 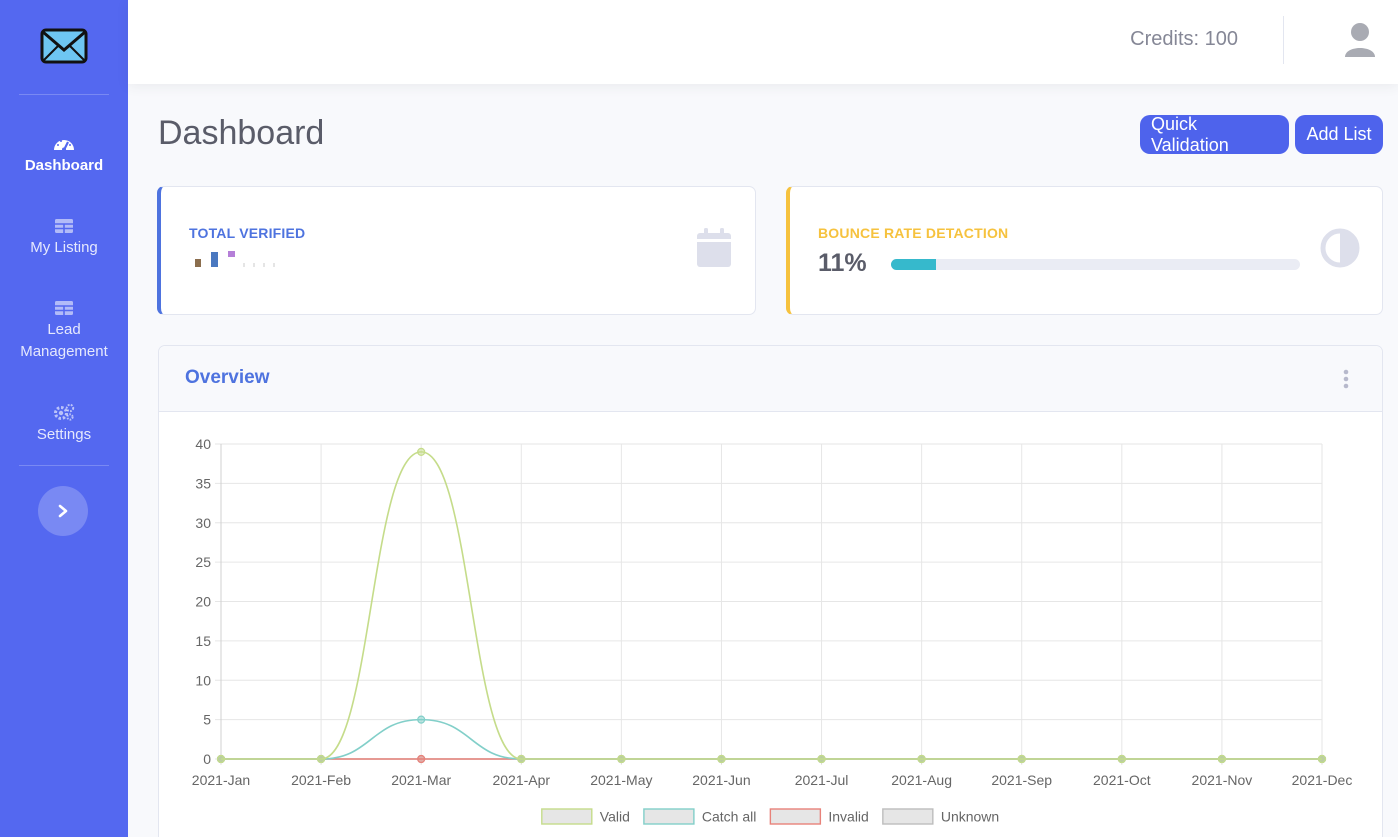 What do you see at coordinates (203, 483) in the screenshot?
I see `y-tick-label: 35` at bounding box center [203, 483].